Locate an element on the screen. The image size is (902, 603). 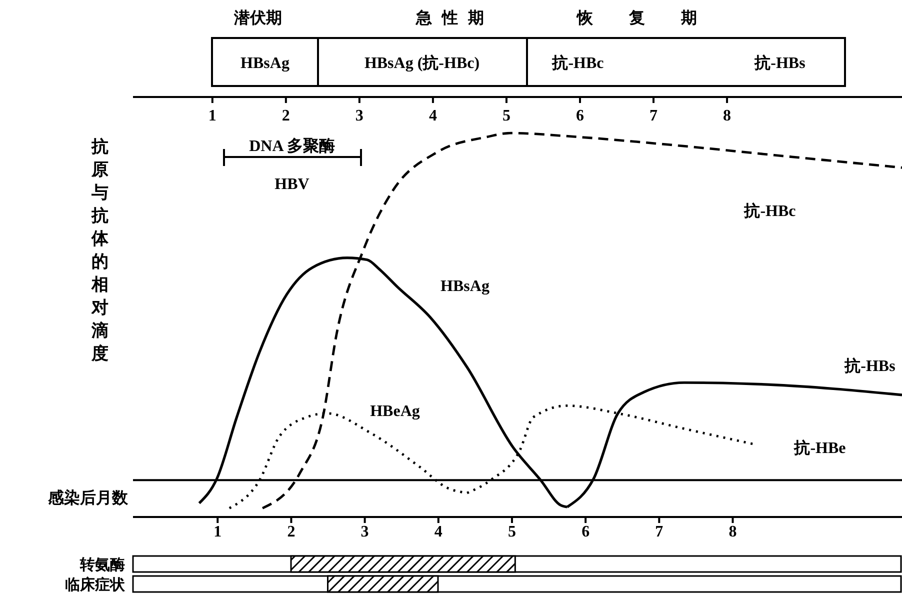
text: 潜伏期 is located at coordinates (257, 18).